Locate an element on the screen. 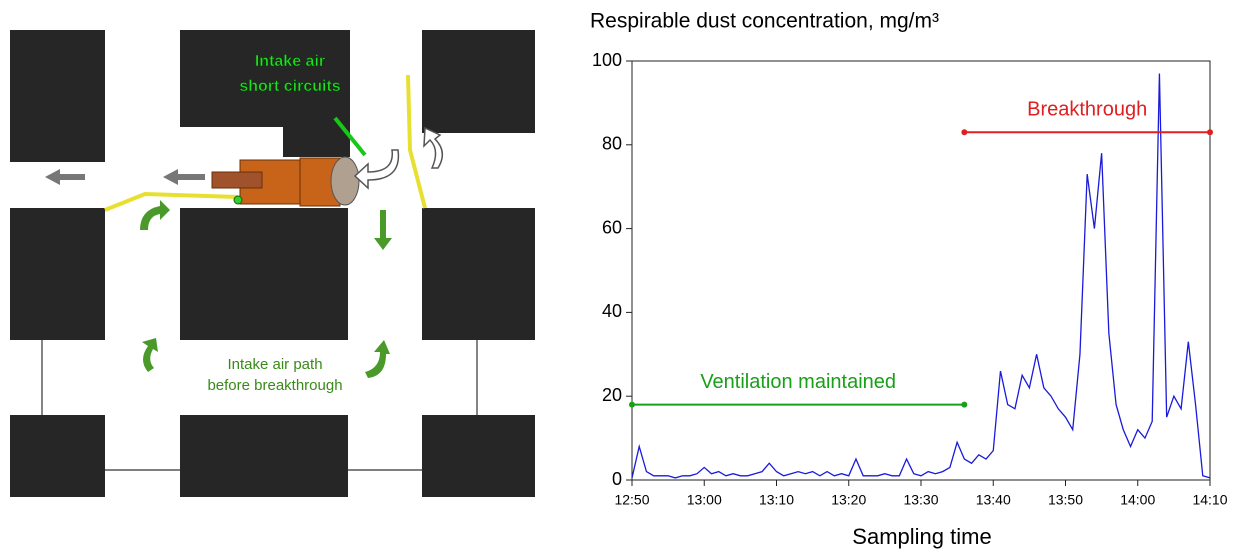  x-tick-label: 14:10 is located at coordinates (1209, 500).